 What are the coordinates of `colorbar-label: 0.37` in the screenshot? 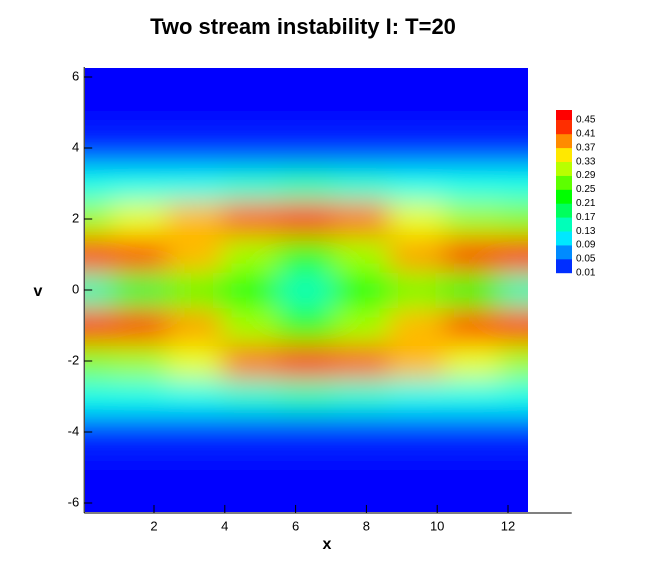 It's located at (586, 147).